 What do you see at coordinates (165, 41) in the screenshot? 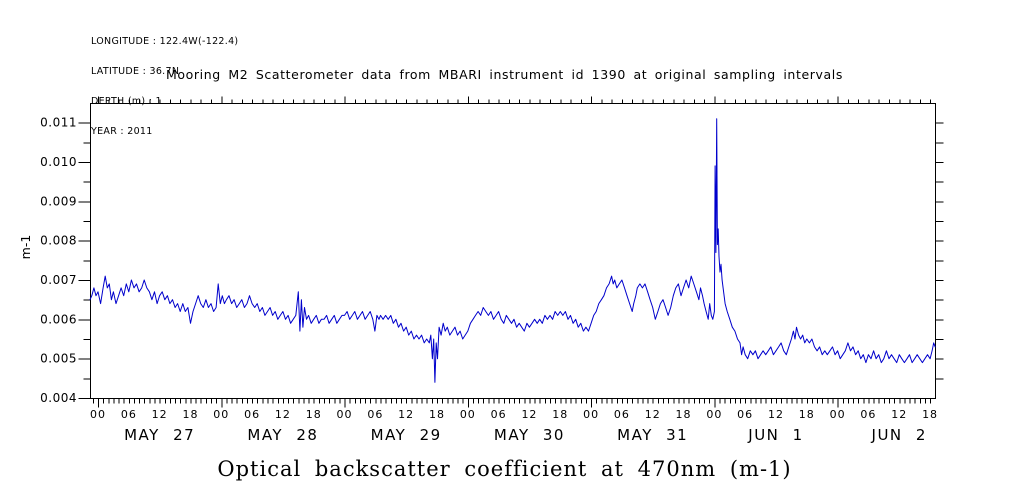
I see `metadata-longitude: LONGITUDE : 122.4W(-122.4)` at bounding box center [165, 41].